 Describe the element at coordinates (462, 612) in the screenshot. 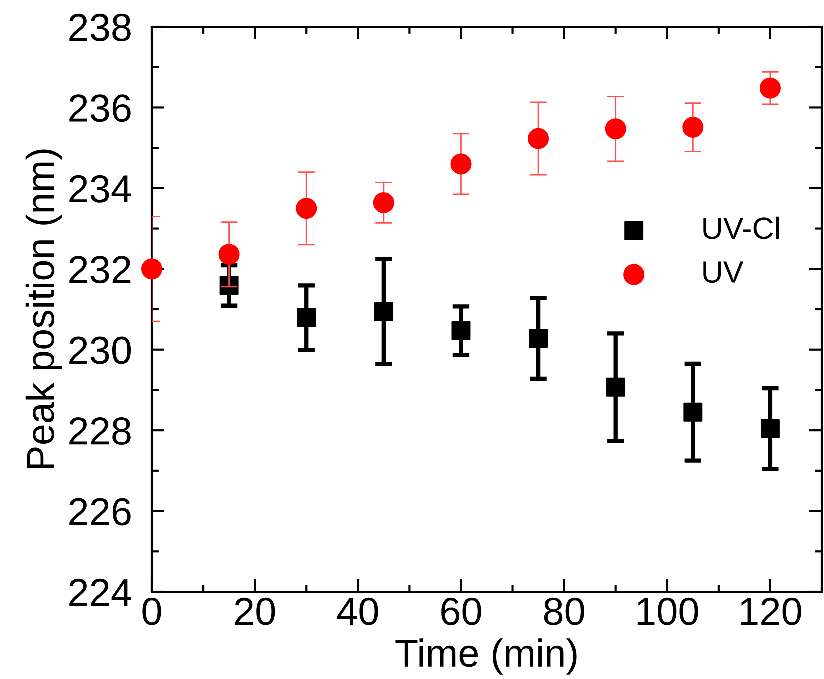

I see `x-tick-label: 60` at that location.